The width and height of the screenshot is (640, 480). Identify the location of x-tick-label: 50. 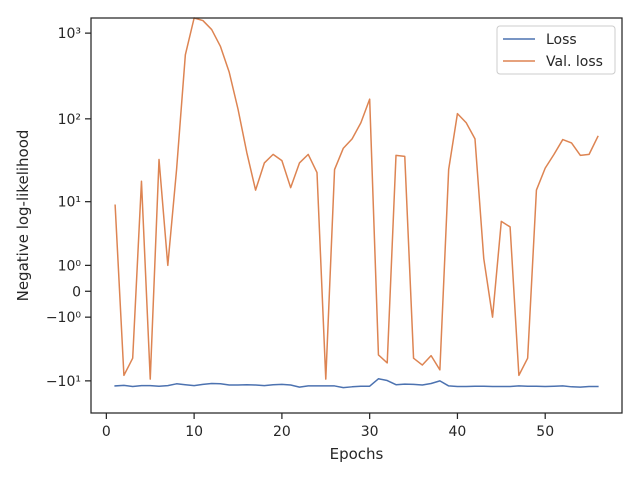
(545, 432).